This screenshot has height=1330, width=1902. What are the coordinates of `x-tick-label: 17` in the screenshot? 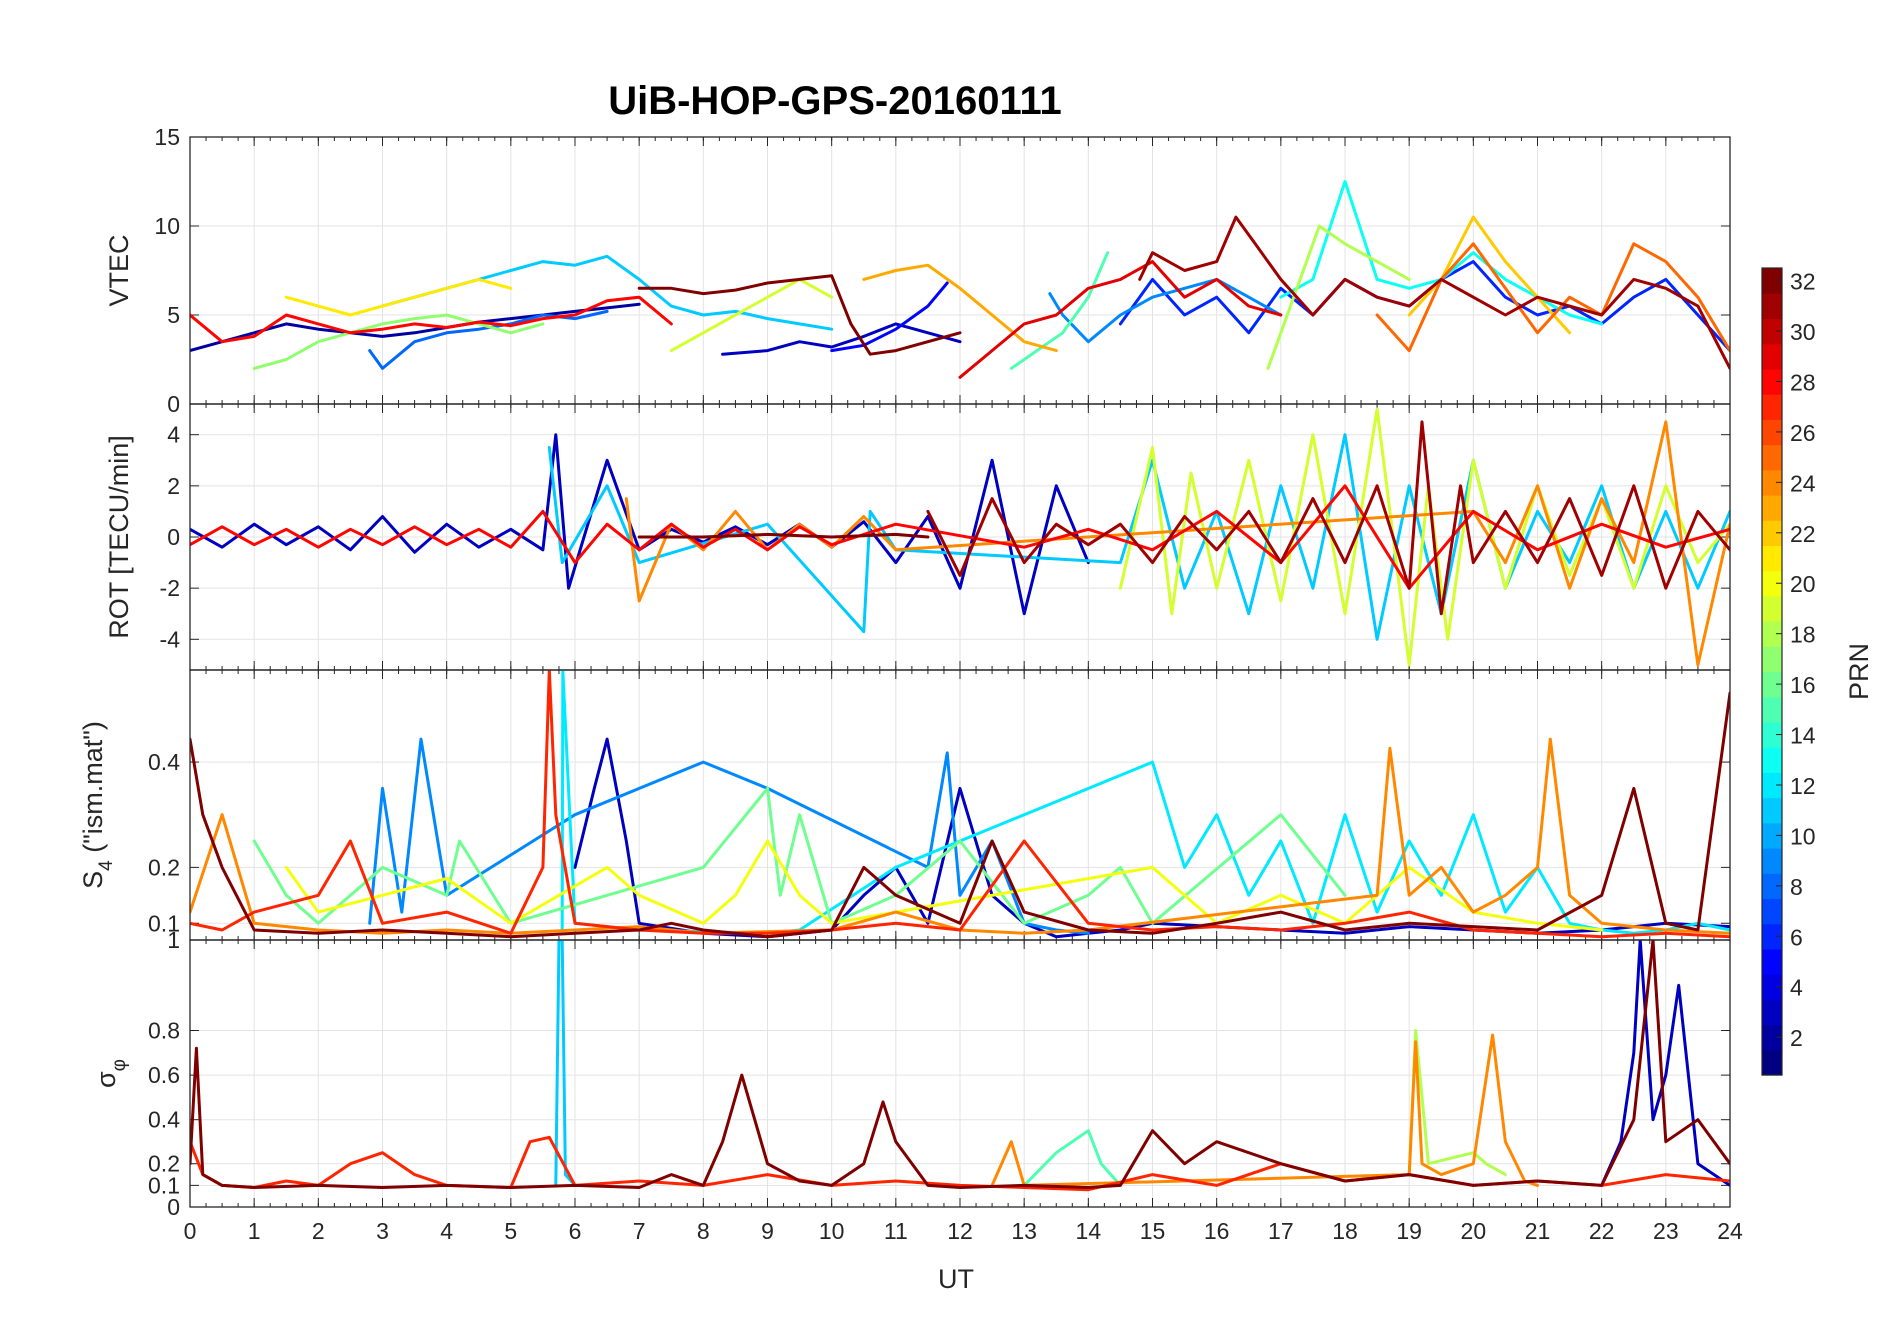 It's located at (1281, 1231).